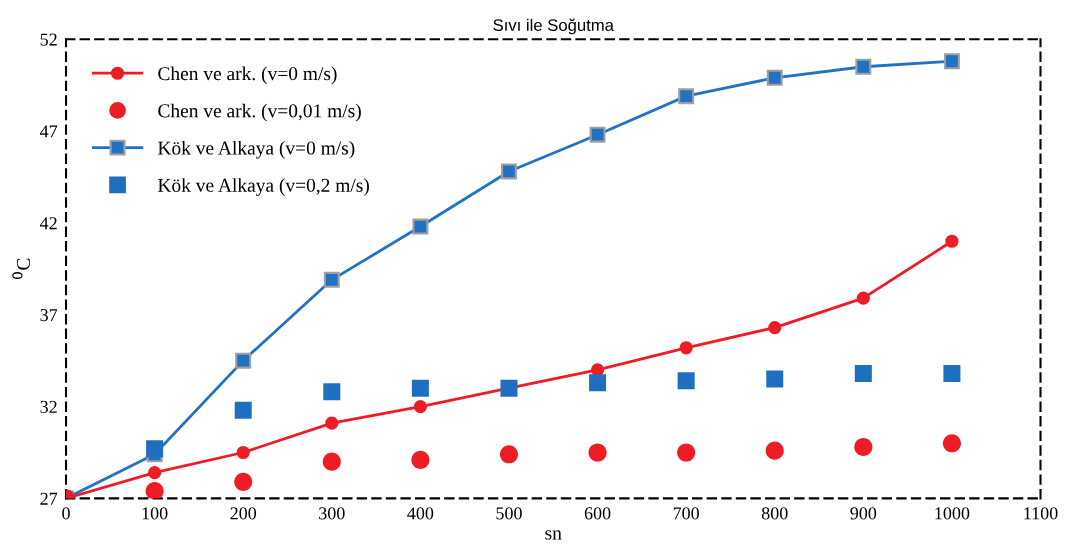 The height and width of the screenshot is (560, 1065). What do you see at coordinates (686, 513) in the screenshot?
I see `x-tick-label: 700` at bounding box center [686, 513].